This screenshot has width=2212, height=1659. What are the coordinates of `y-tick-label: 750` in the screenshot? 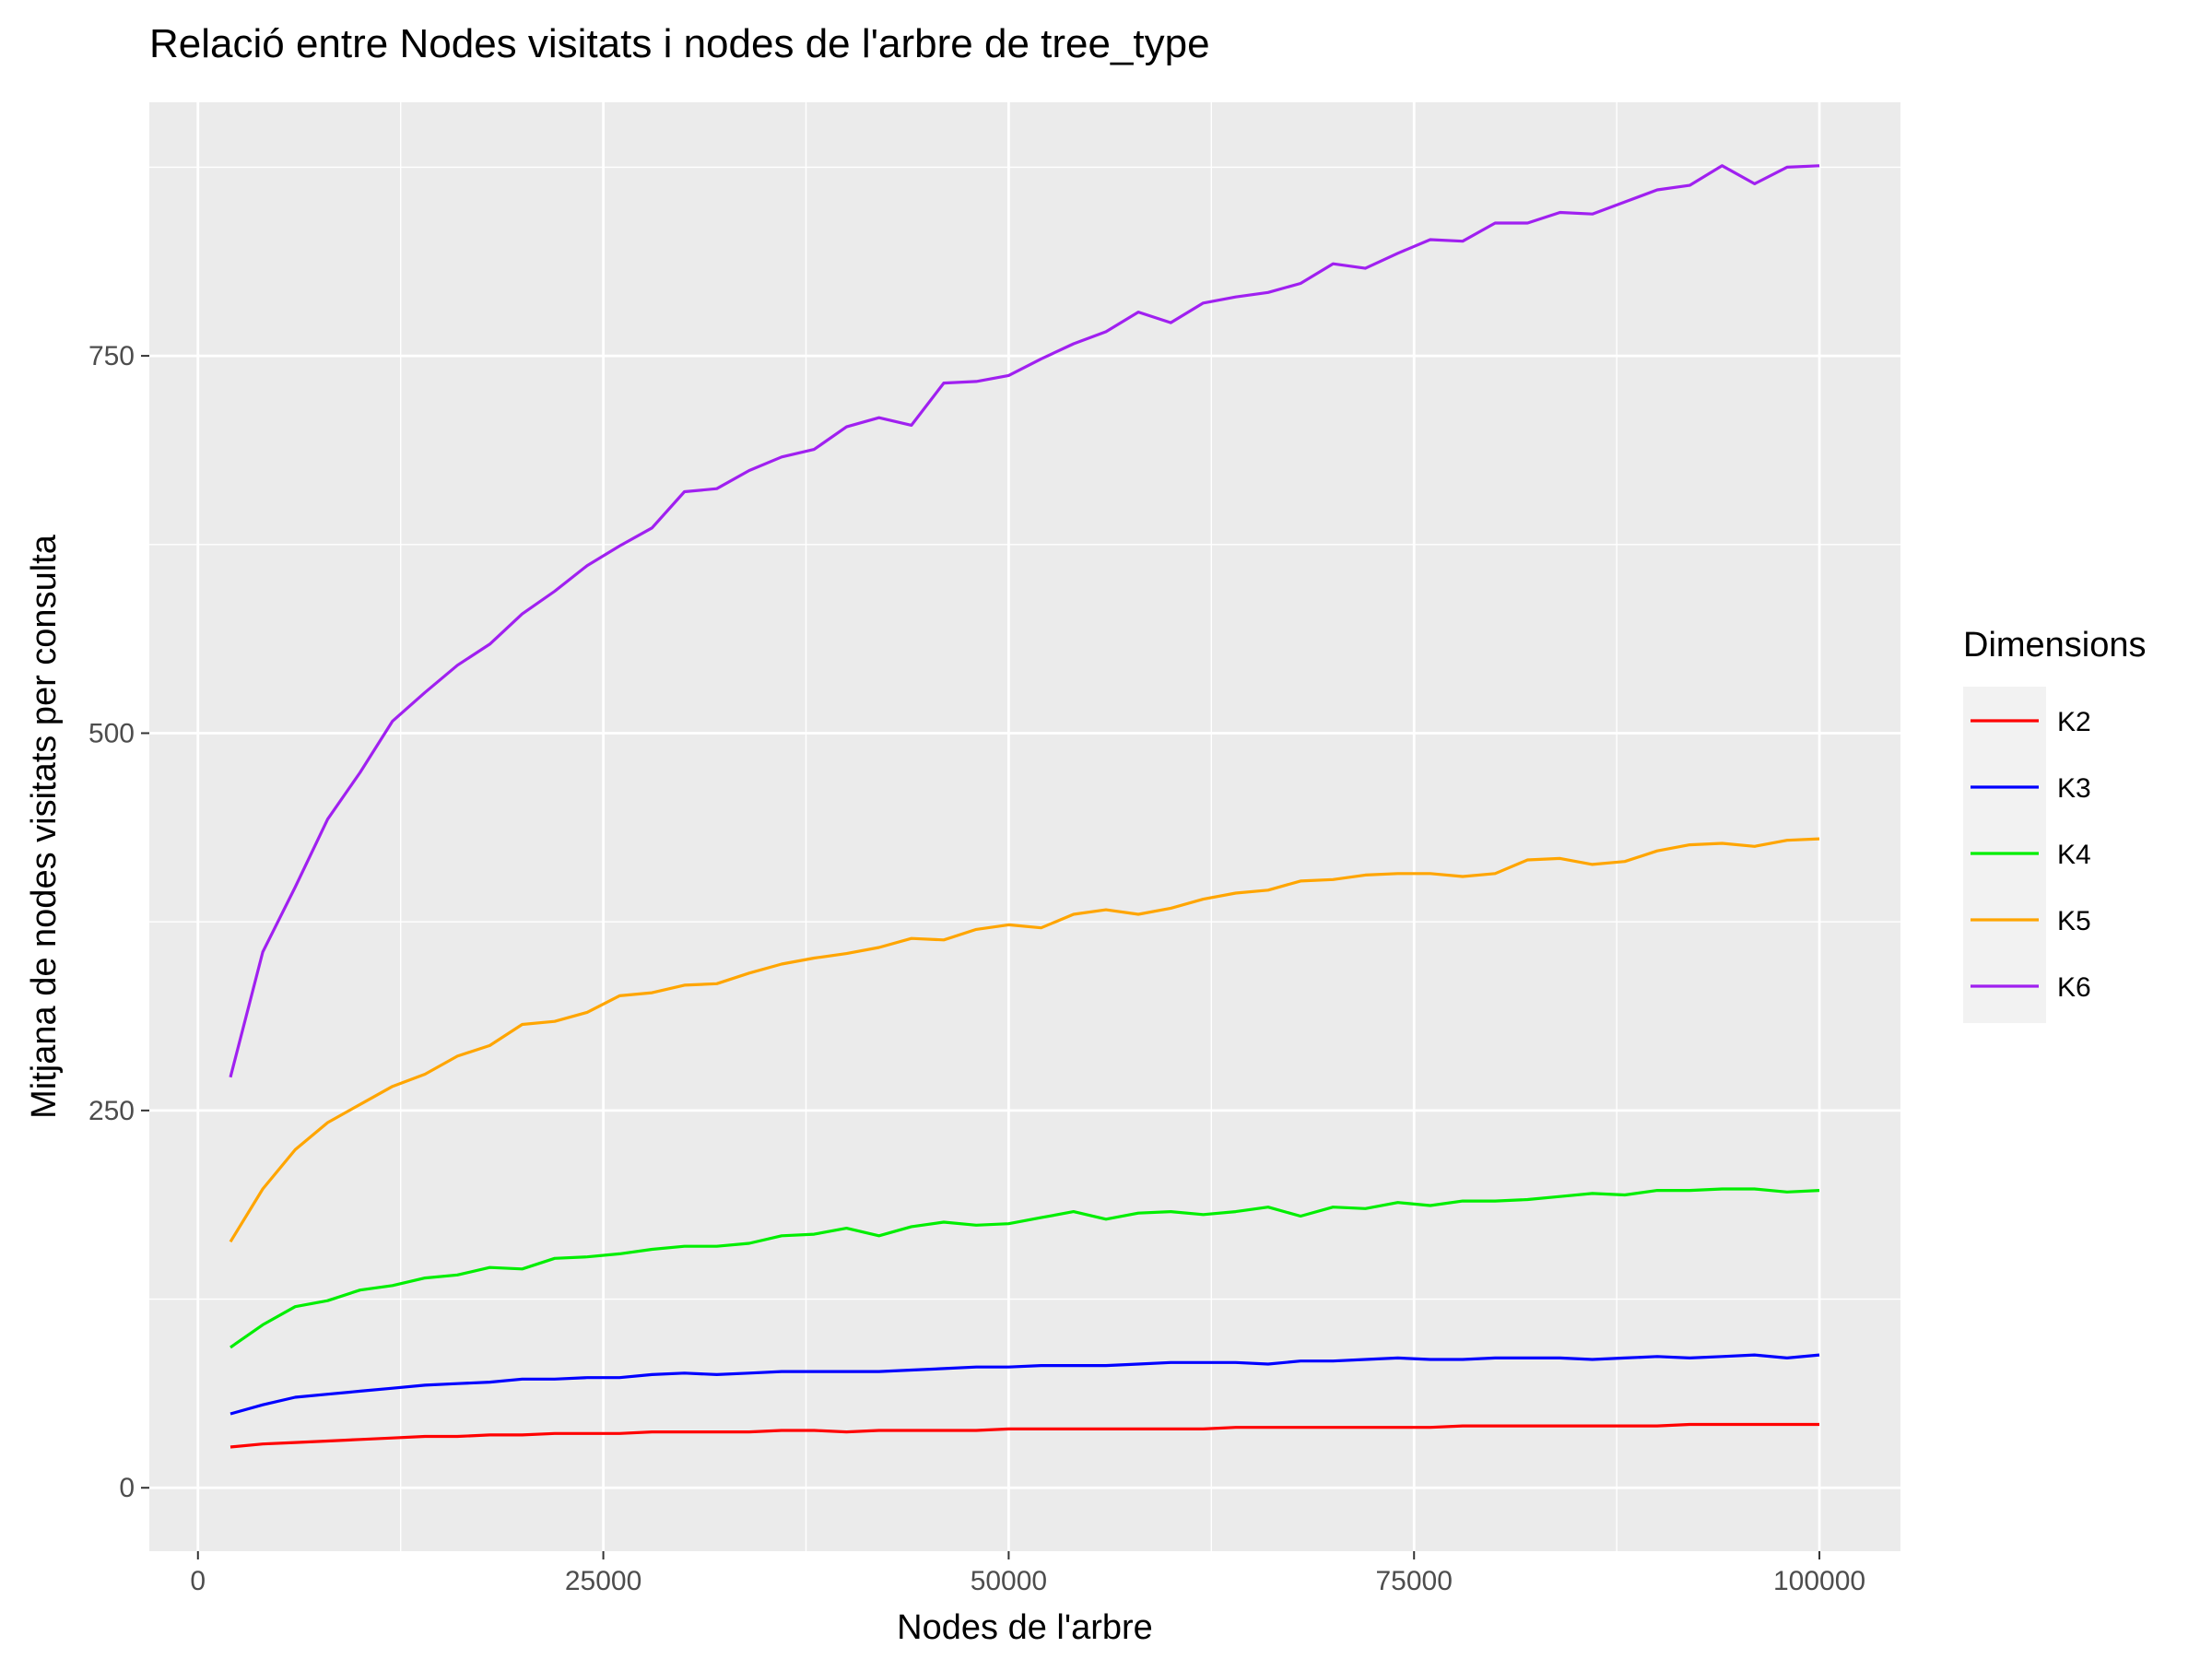 It's located at (111, 356).